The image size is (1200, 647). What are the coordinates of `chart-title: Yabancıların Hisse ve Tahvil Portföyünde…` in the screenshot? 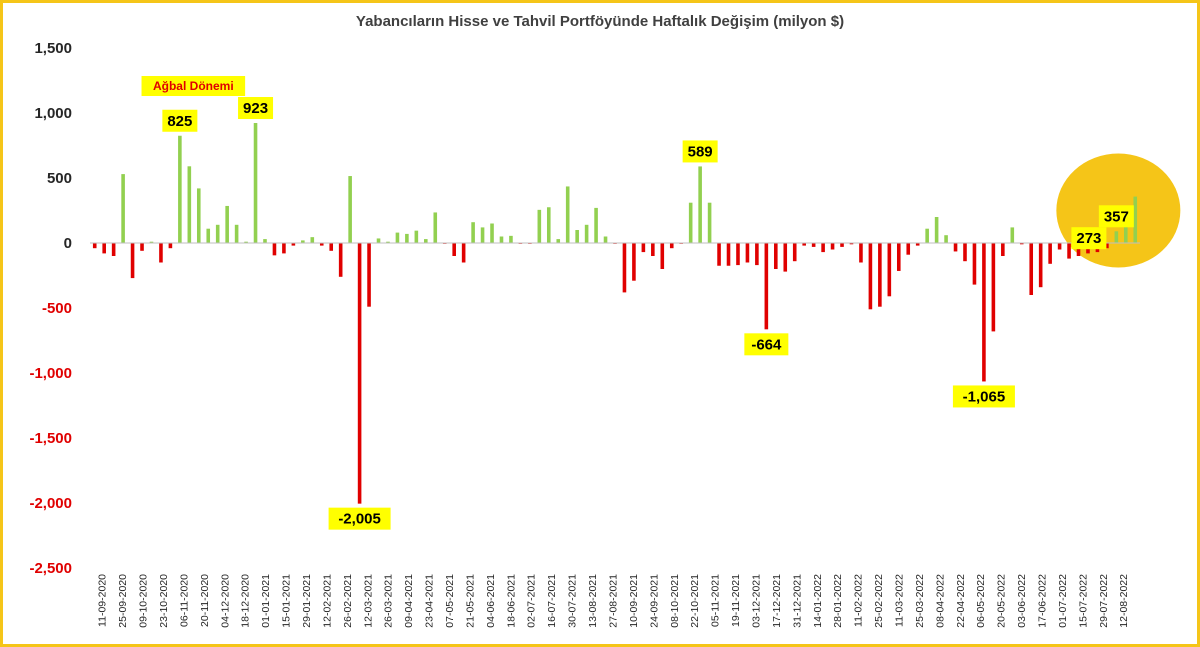 It's located at (600, 21).